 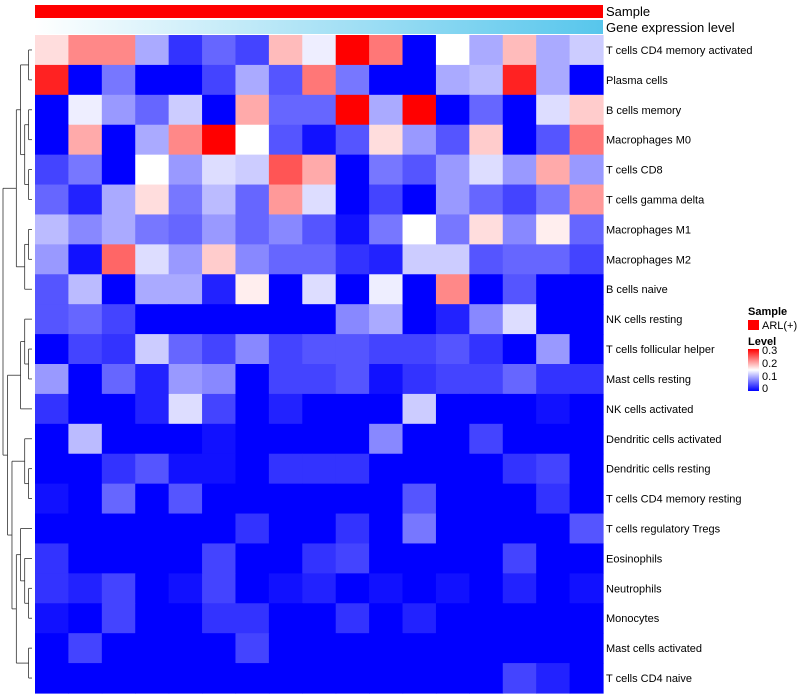 I want to click on row-label: Plasma cells, so click(x=637, y=81).